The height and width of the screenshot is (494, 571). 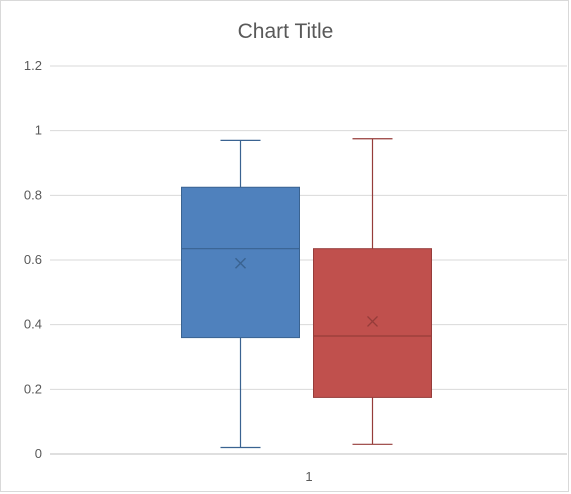 I want to click on y-tick-label: 0, so click(x=38, y=453).